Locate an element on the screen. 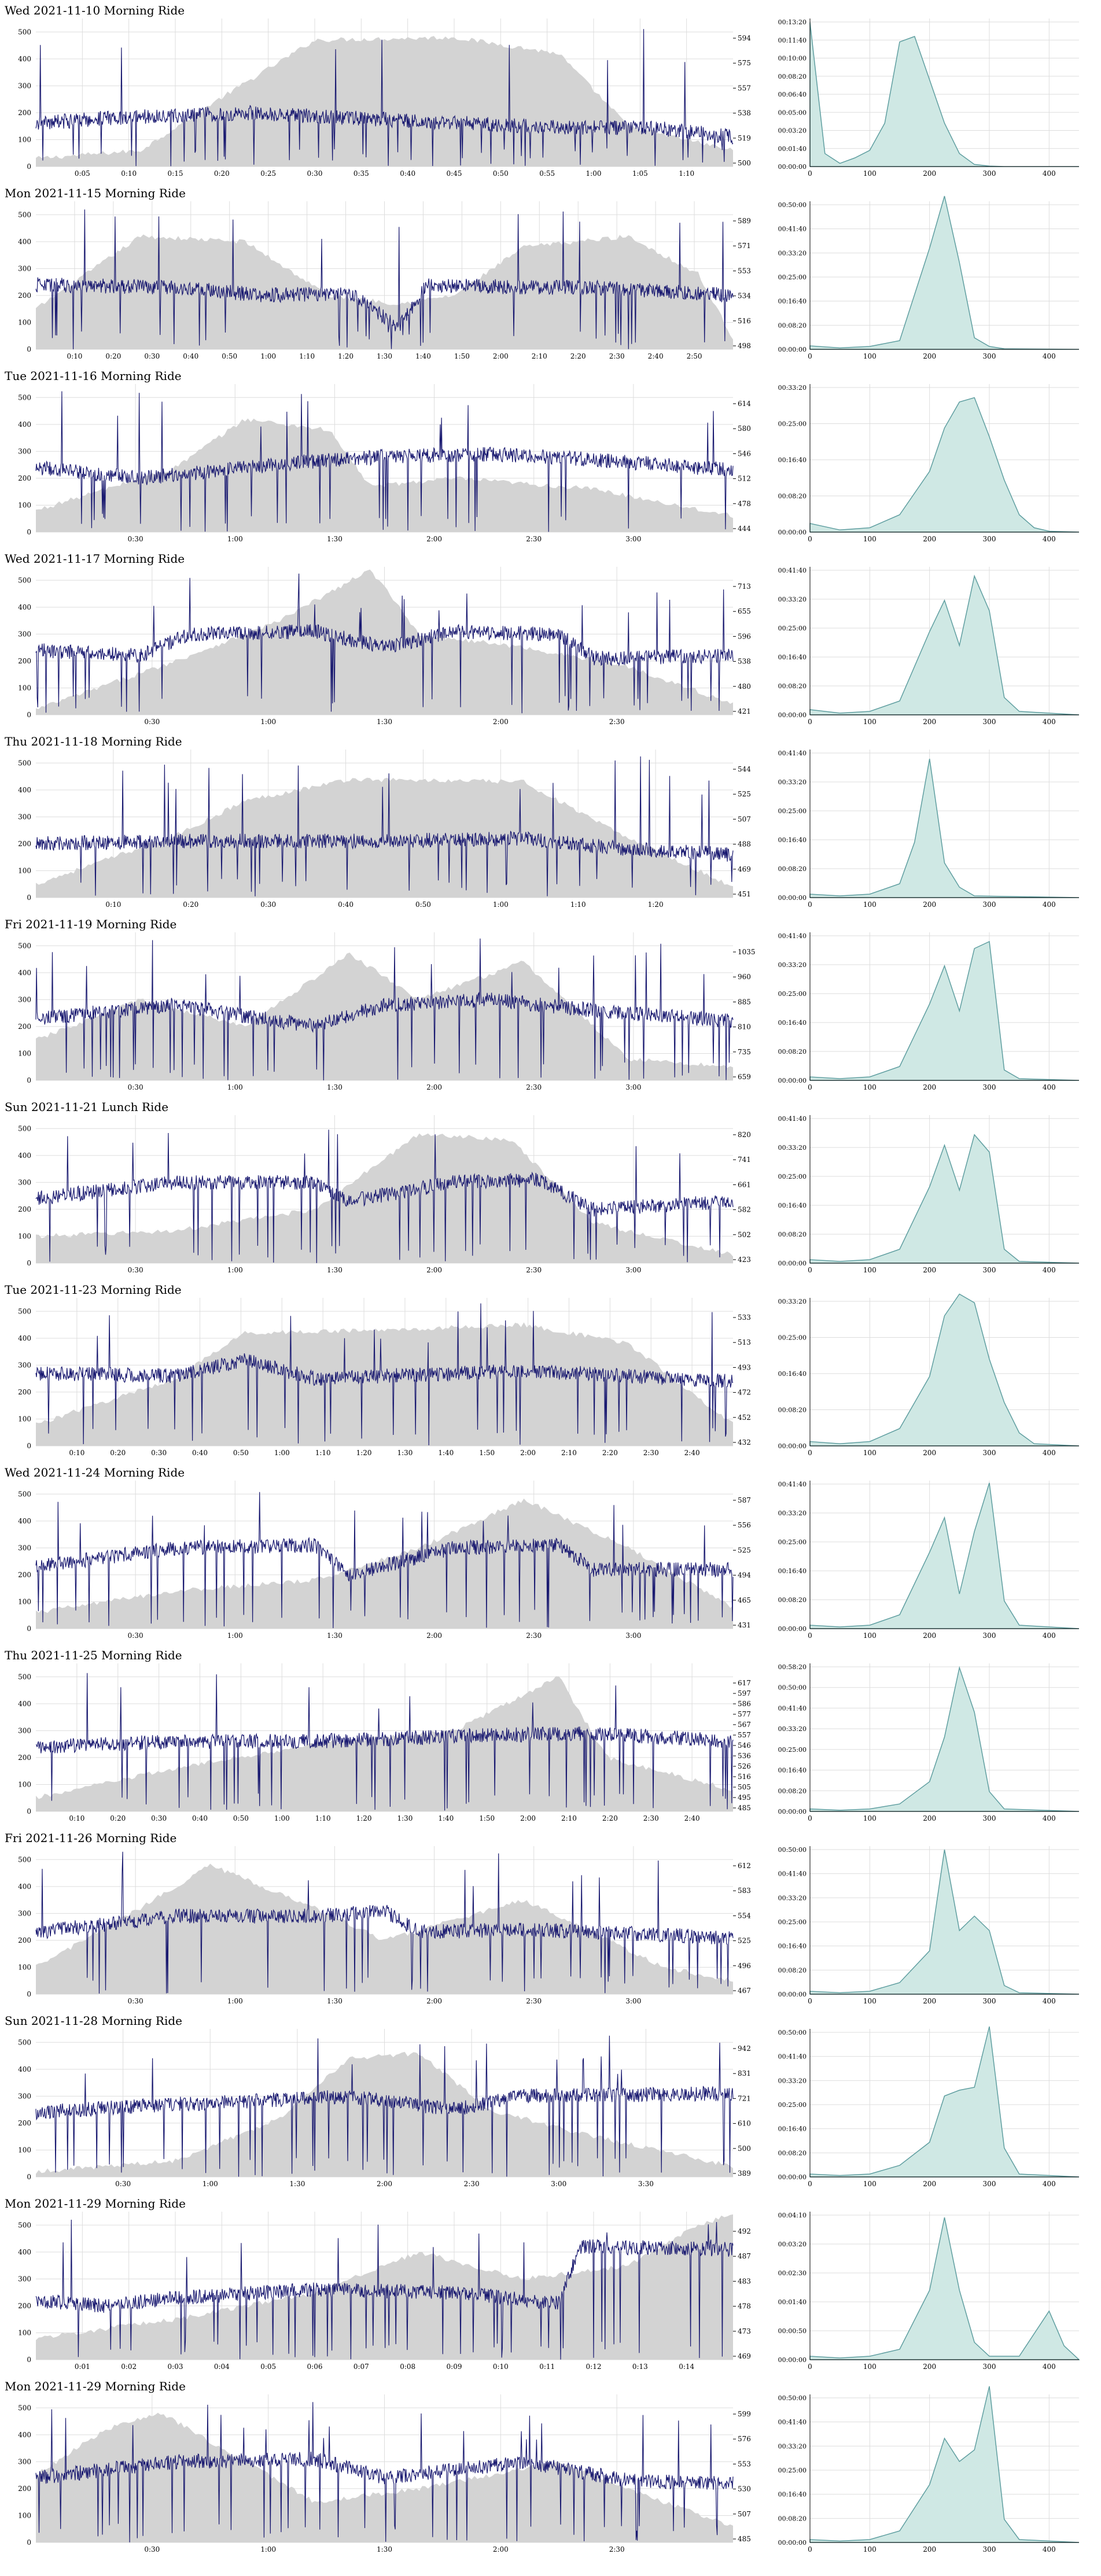 This screenshot has width=1101, height=2576. elevation-tick-label: 544 is located at coordinates (745, 769).